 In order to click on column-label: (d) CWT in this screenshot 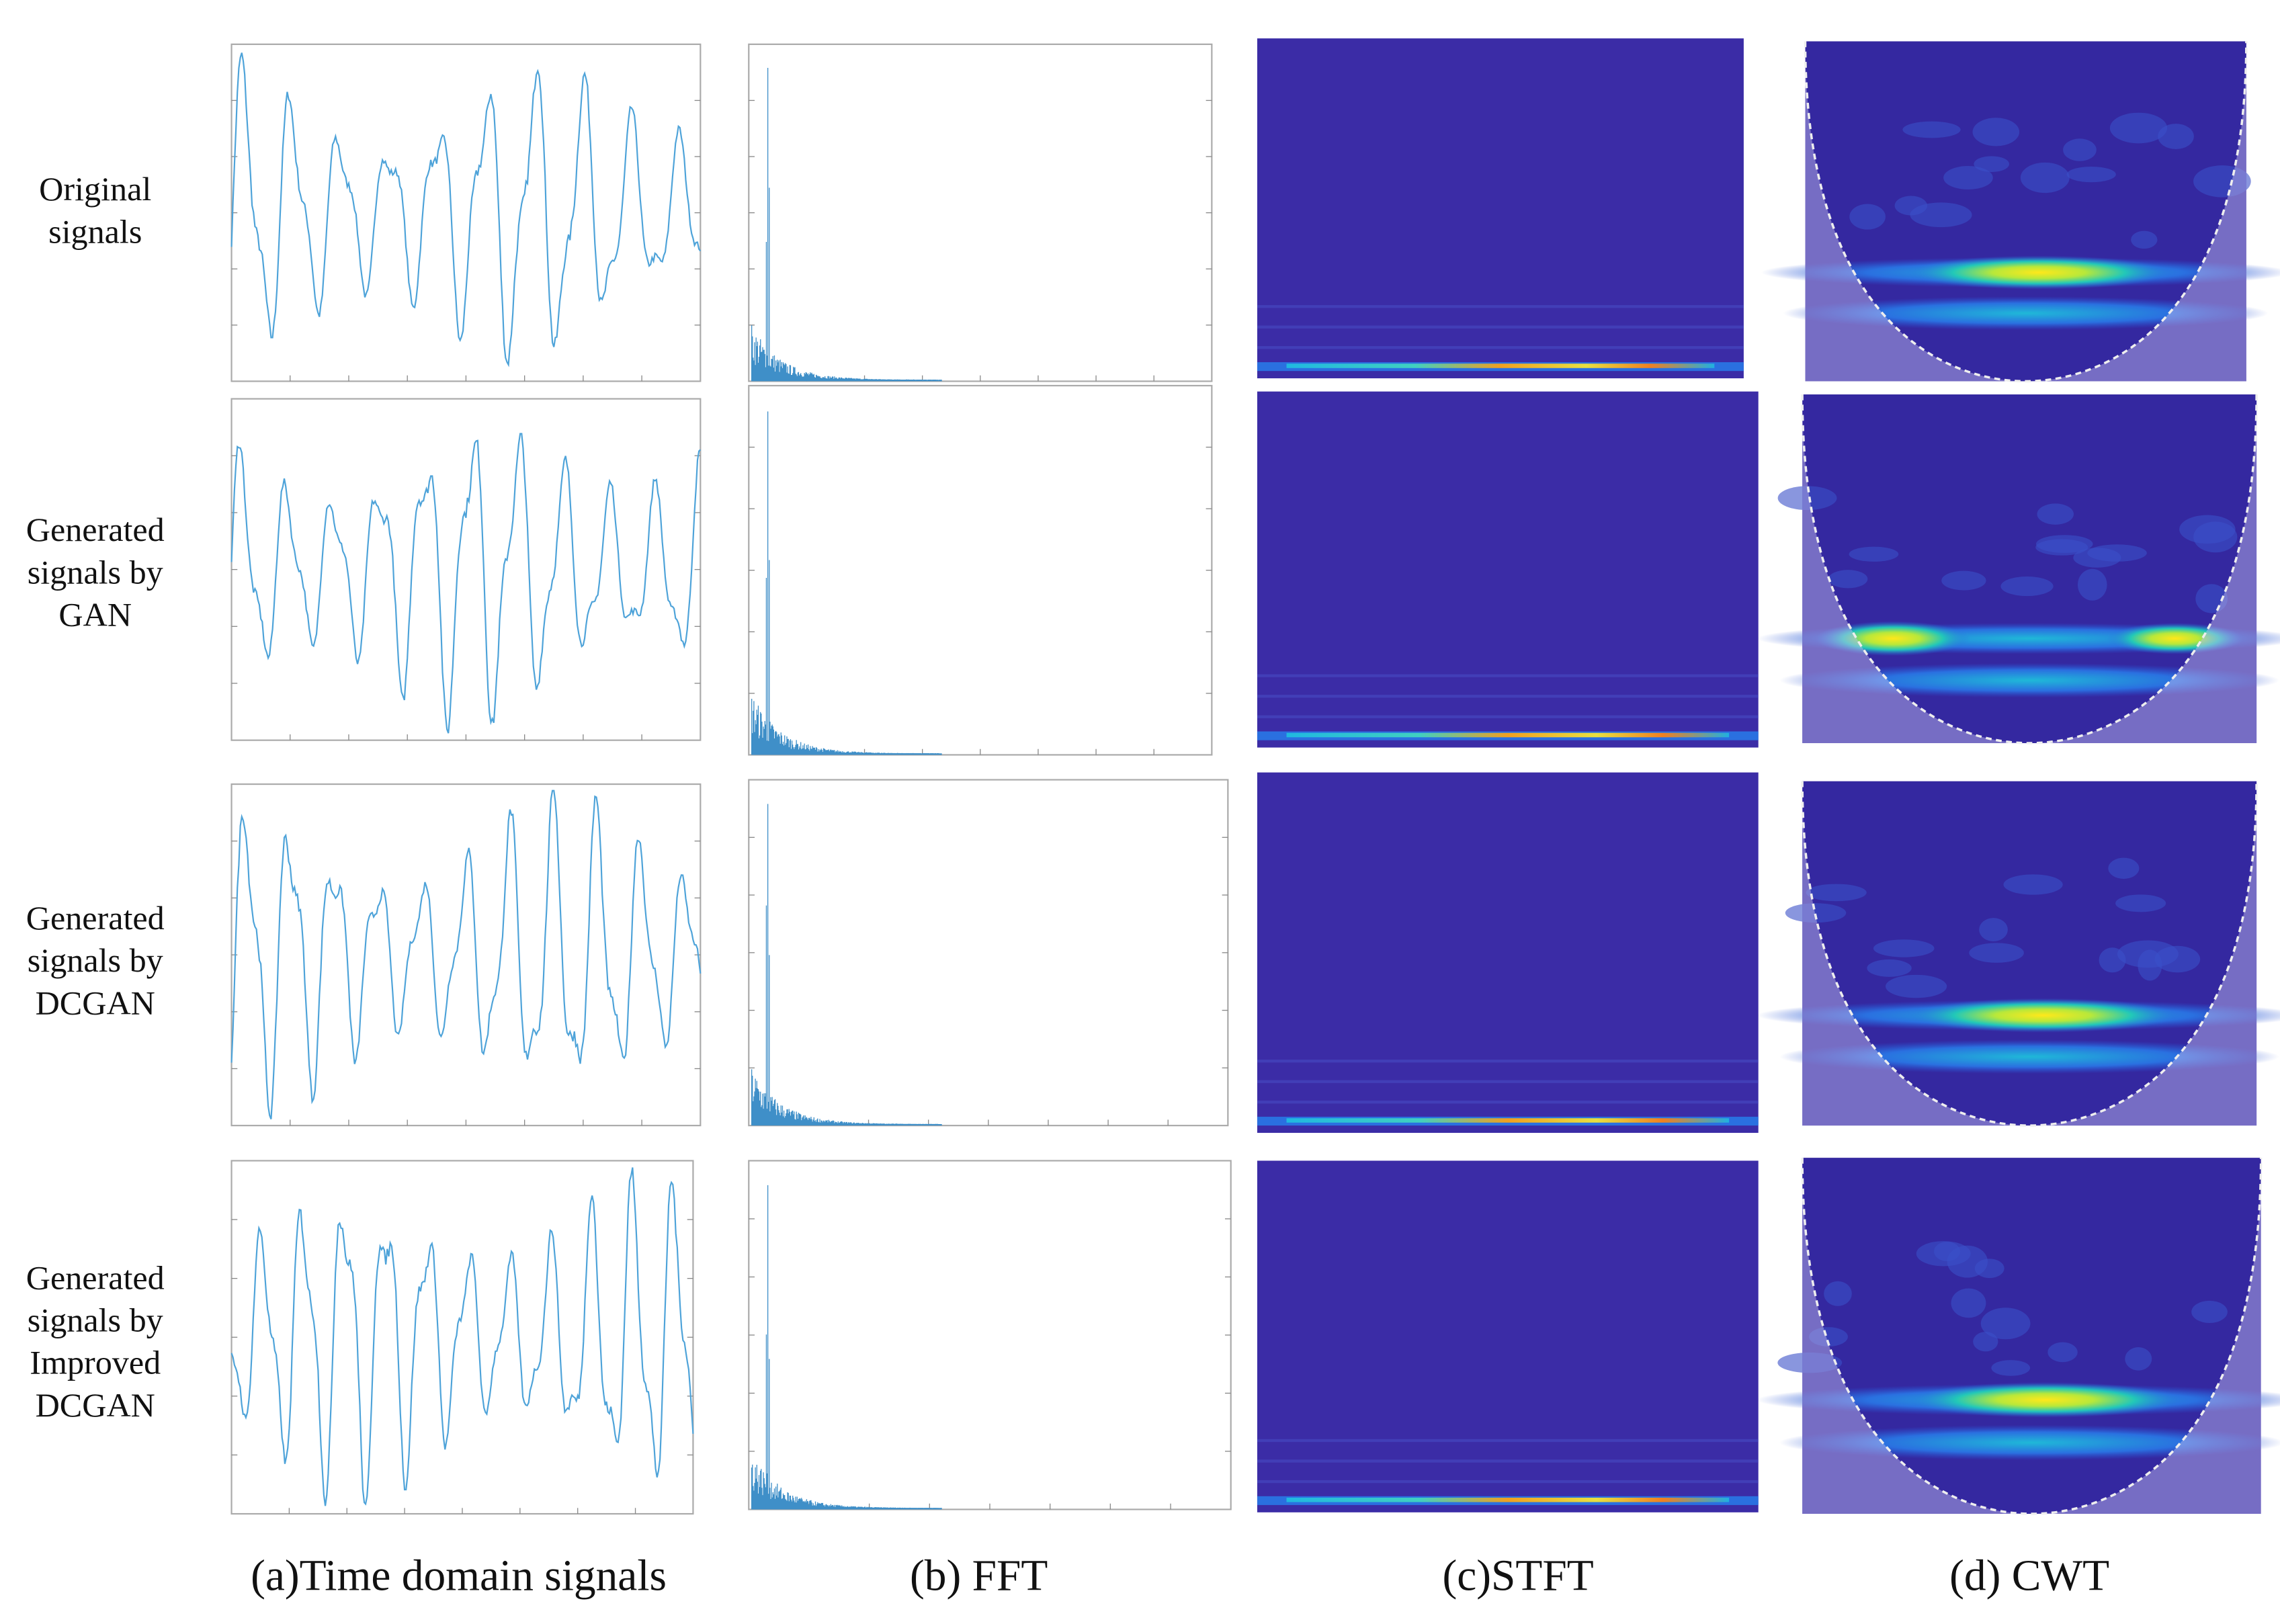, I will do `click(2029, 1575)`.